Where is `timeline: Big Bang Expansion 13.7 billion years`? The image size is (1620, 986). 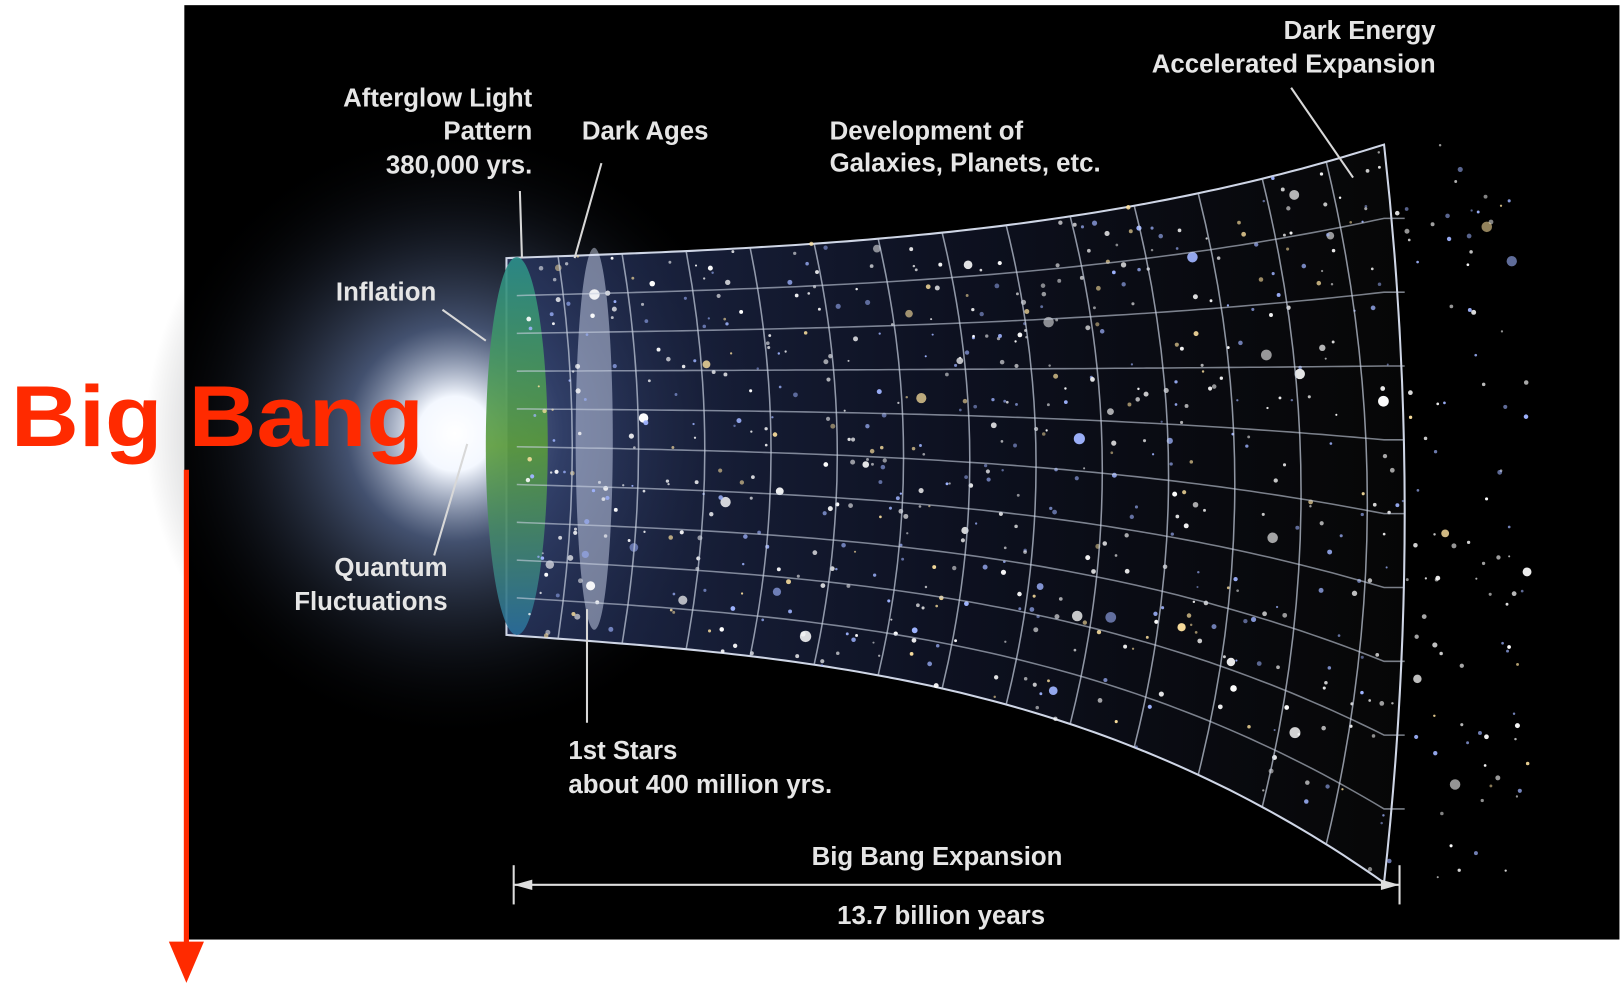 timeline: Big Bang Expansion 13.7 billion years is located at coordinates (956, 886).